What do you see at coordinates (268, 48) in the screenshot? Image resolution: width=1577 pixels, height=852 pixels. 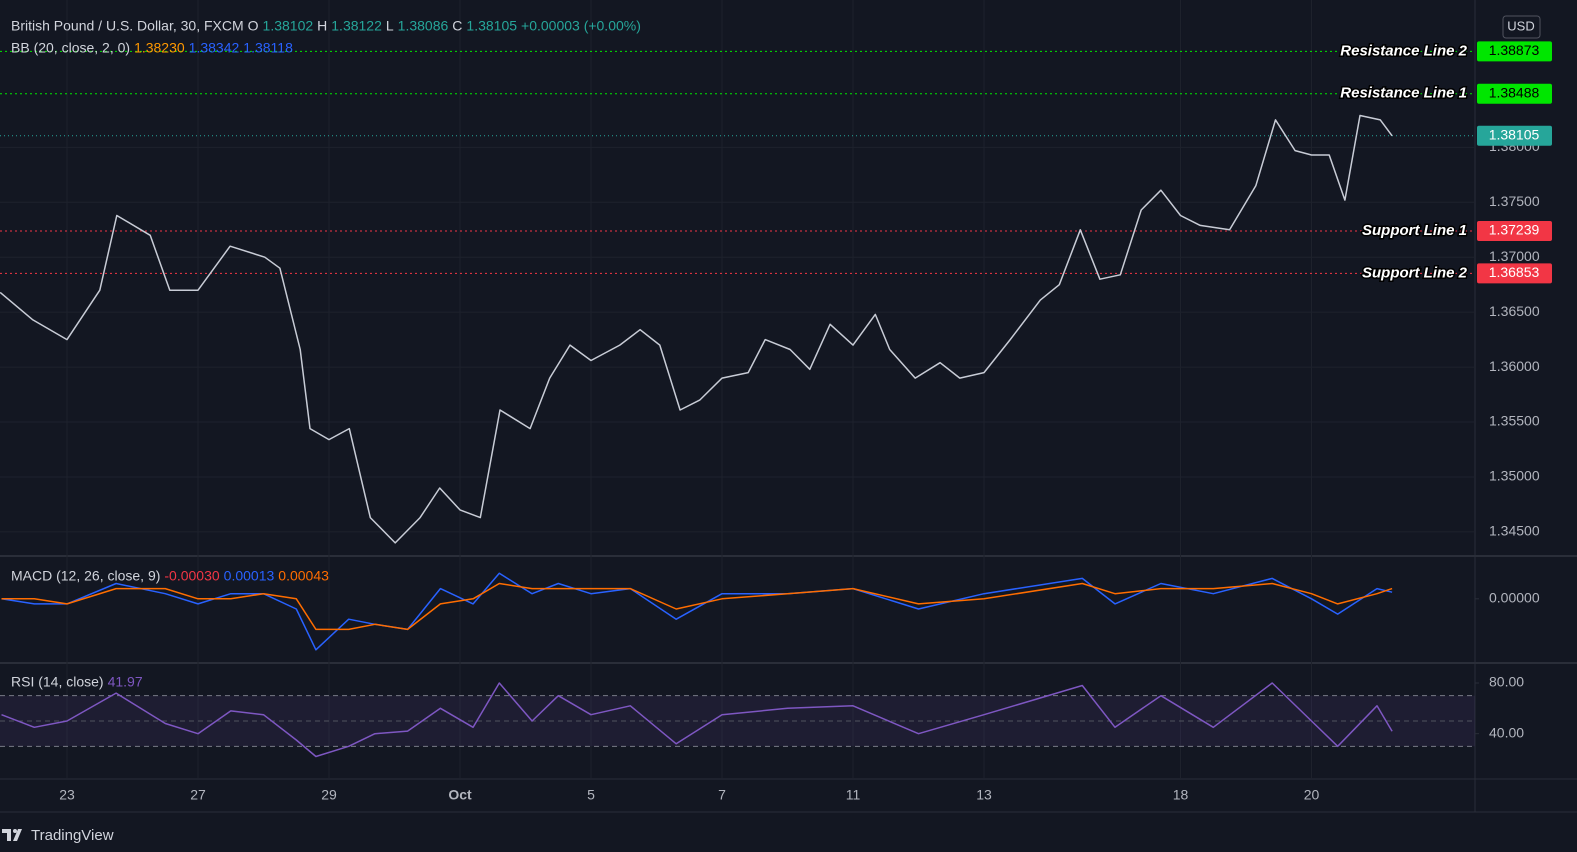 I see `indicator-value: 1.38118` at bounding box center [268, 48].